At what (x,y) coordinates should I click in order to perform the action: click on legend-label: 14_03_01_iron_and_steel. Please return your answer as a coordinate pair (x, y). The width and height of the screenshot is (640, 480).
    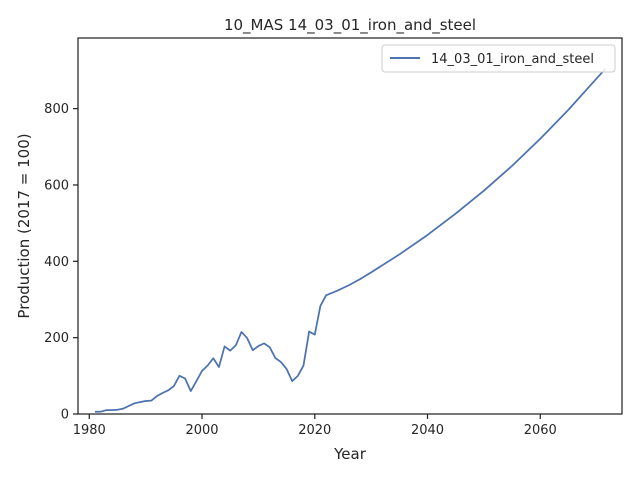
    Looking at the image, I should click on (512, 59).